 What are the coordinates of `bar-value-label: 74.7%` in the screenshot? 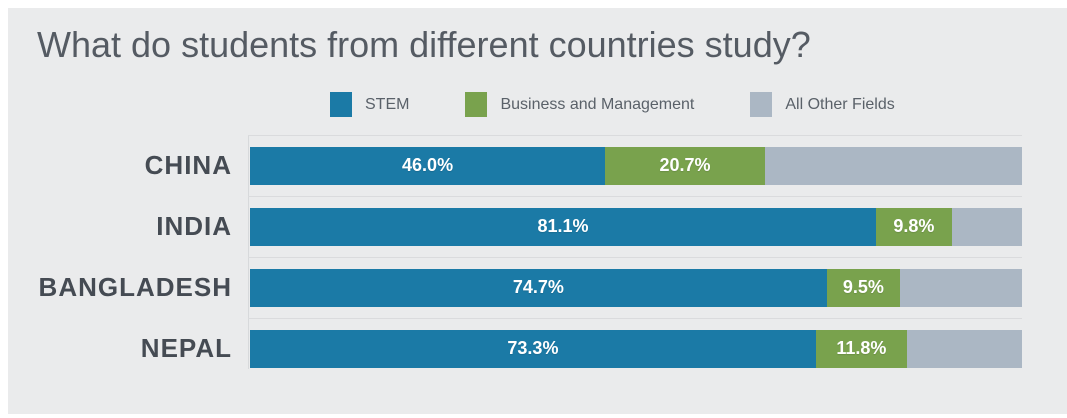 It's located at (538, 287).